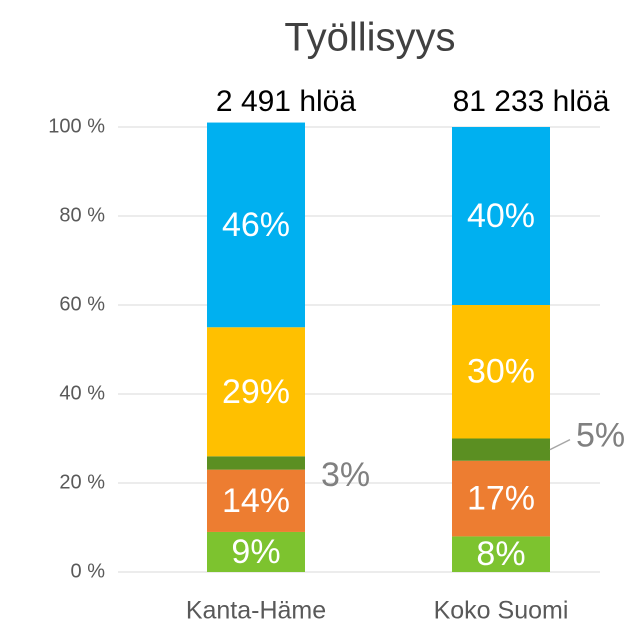  What do you see at coordinates (76, 126) in the screenshot?
I see `y-tick-label: 100 %` at bounding box center [76, 126].